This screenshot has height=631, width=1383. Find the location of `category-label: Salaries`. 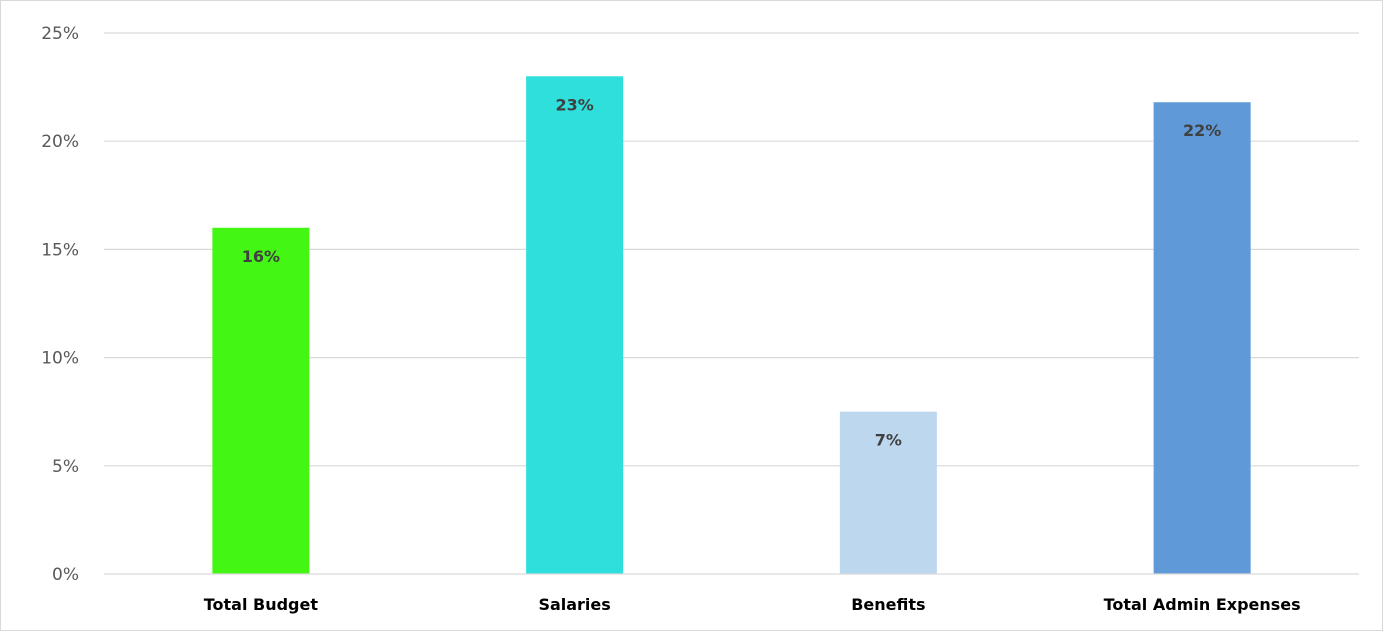

category-label: Salaries is located at coordinates (574, 604).